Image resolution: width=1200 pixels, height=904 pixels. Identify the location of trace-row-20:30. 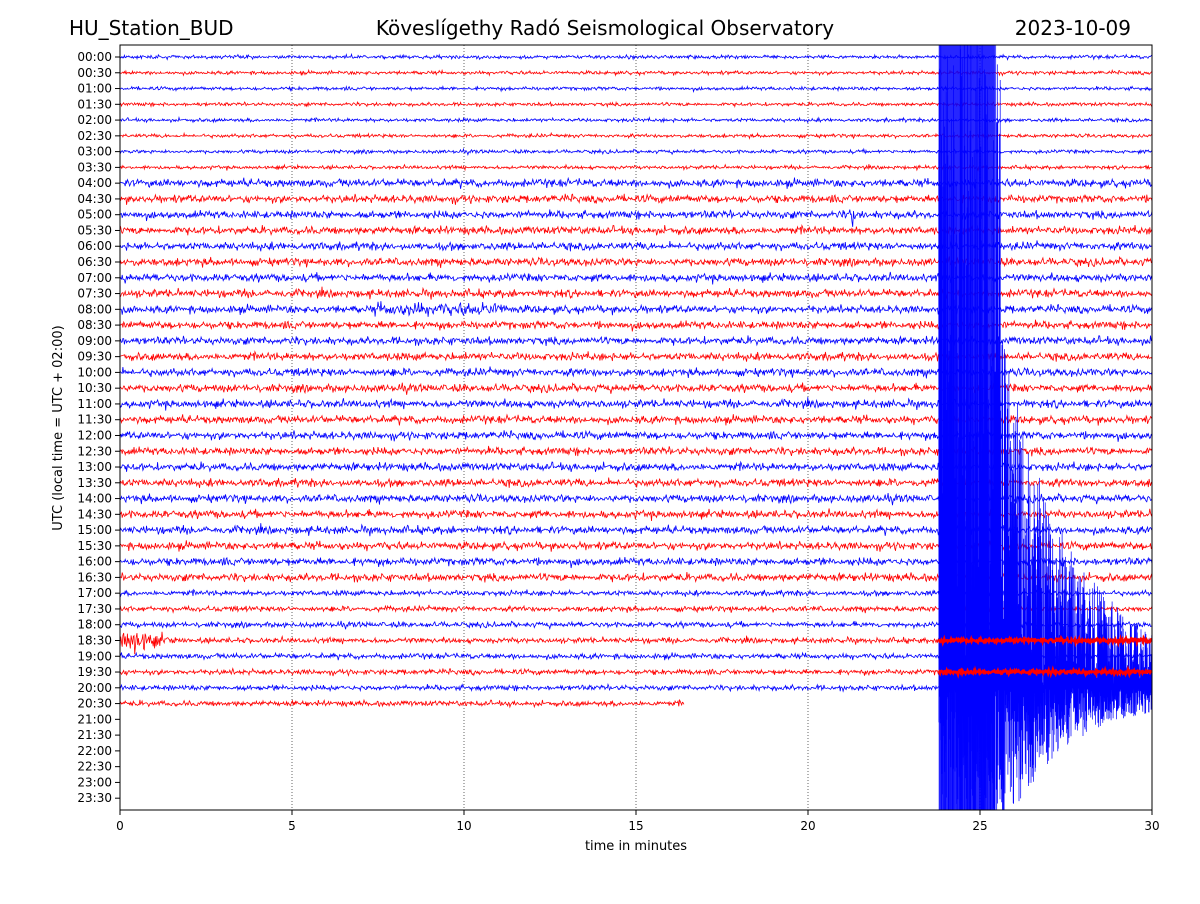
(402, 703).